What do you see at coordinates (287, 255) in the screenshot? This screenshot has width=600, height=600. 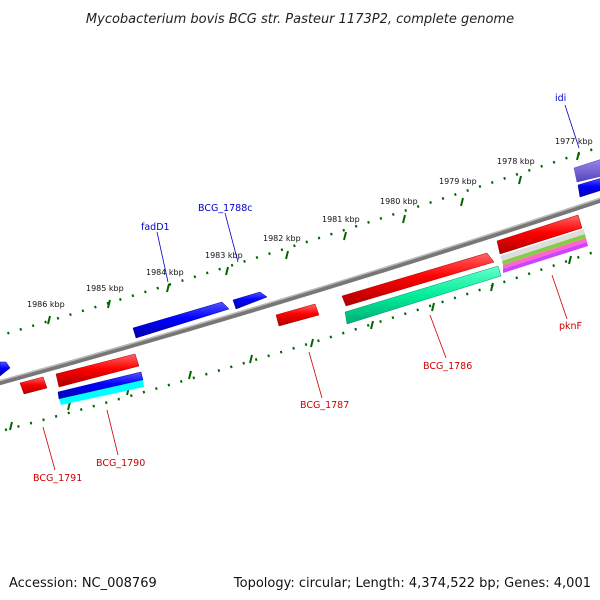 I see `kbp-tick-1982` at bounding box center [287, 255].